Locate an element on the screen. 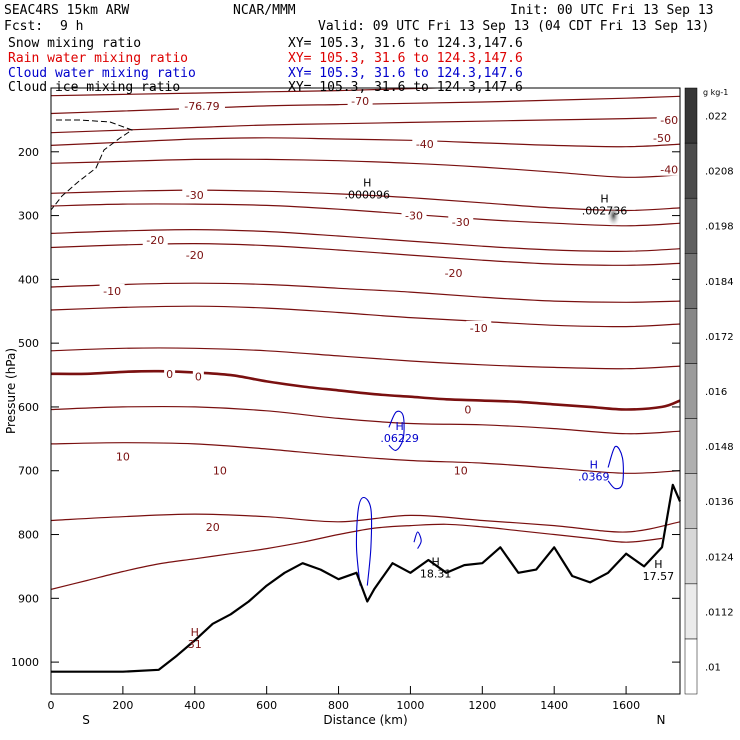 The width and height of the screenshot is (740, 740). x-tick-label-8: 1600 is located at coordinates (626, 705).